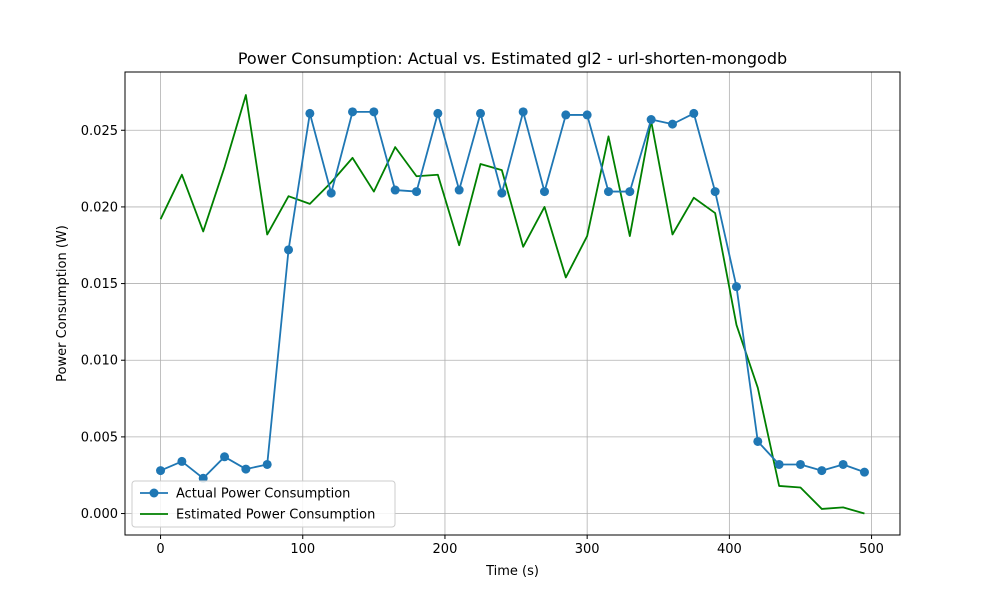  I want to click on y-tick-label: 0.010, so click(99, 361).